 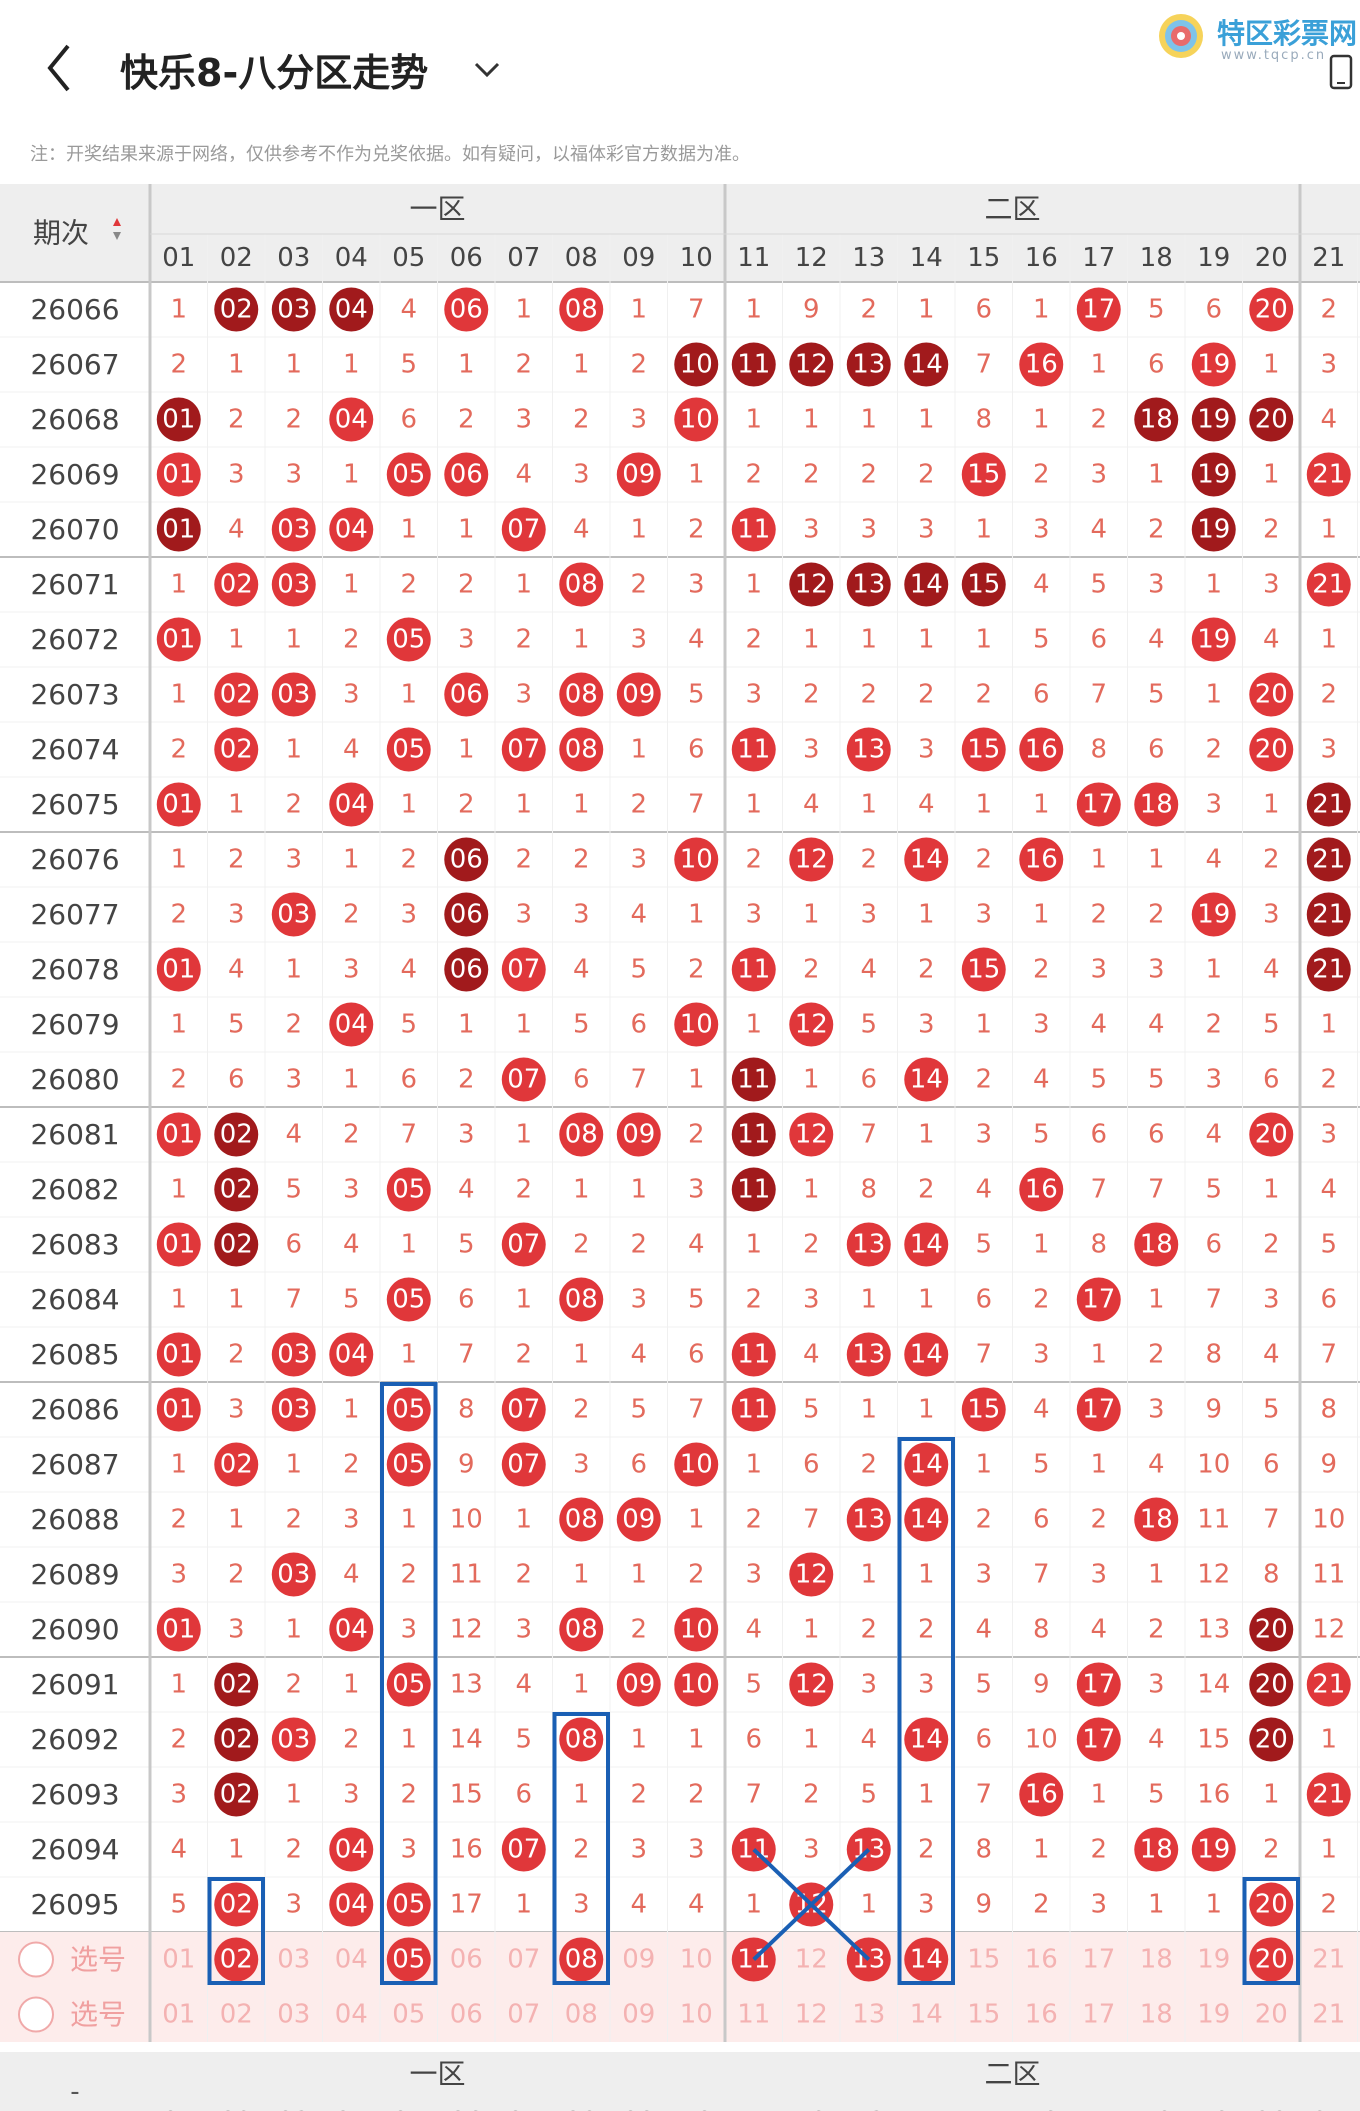 I want to click on ball-number: 14, so click(x=926, y=365).